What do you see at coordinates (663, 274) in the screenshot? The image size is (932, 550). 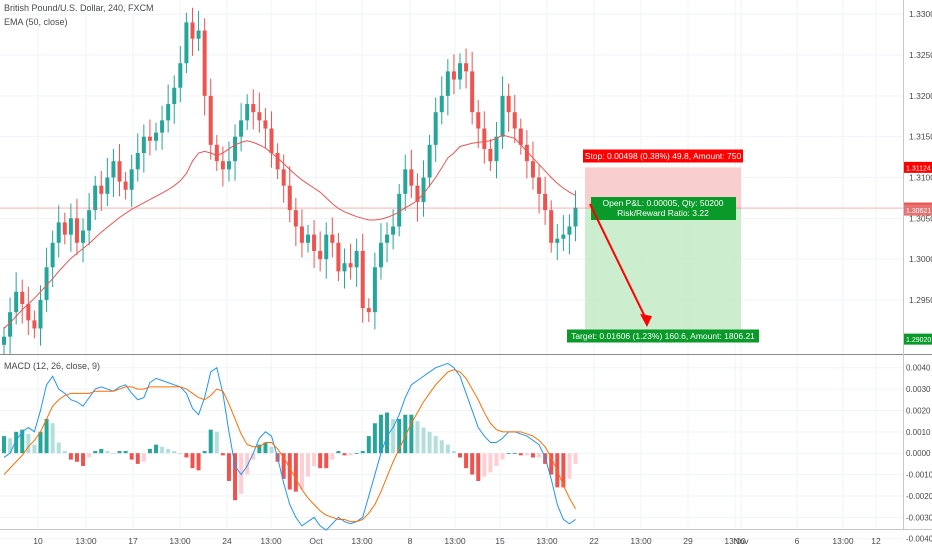 I see `take-profit-zone` at bounding box center [663, 274].